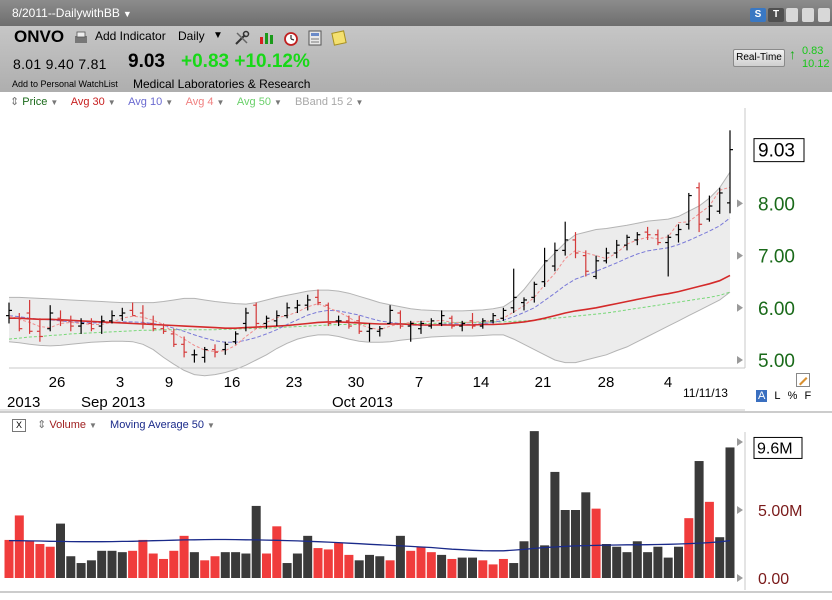 This screenshot has height=600, width=832. Describe the element at coordinates (19, 425) in the screenshot. I see `close-icon: X` at that location.